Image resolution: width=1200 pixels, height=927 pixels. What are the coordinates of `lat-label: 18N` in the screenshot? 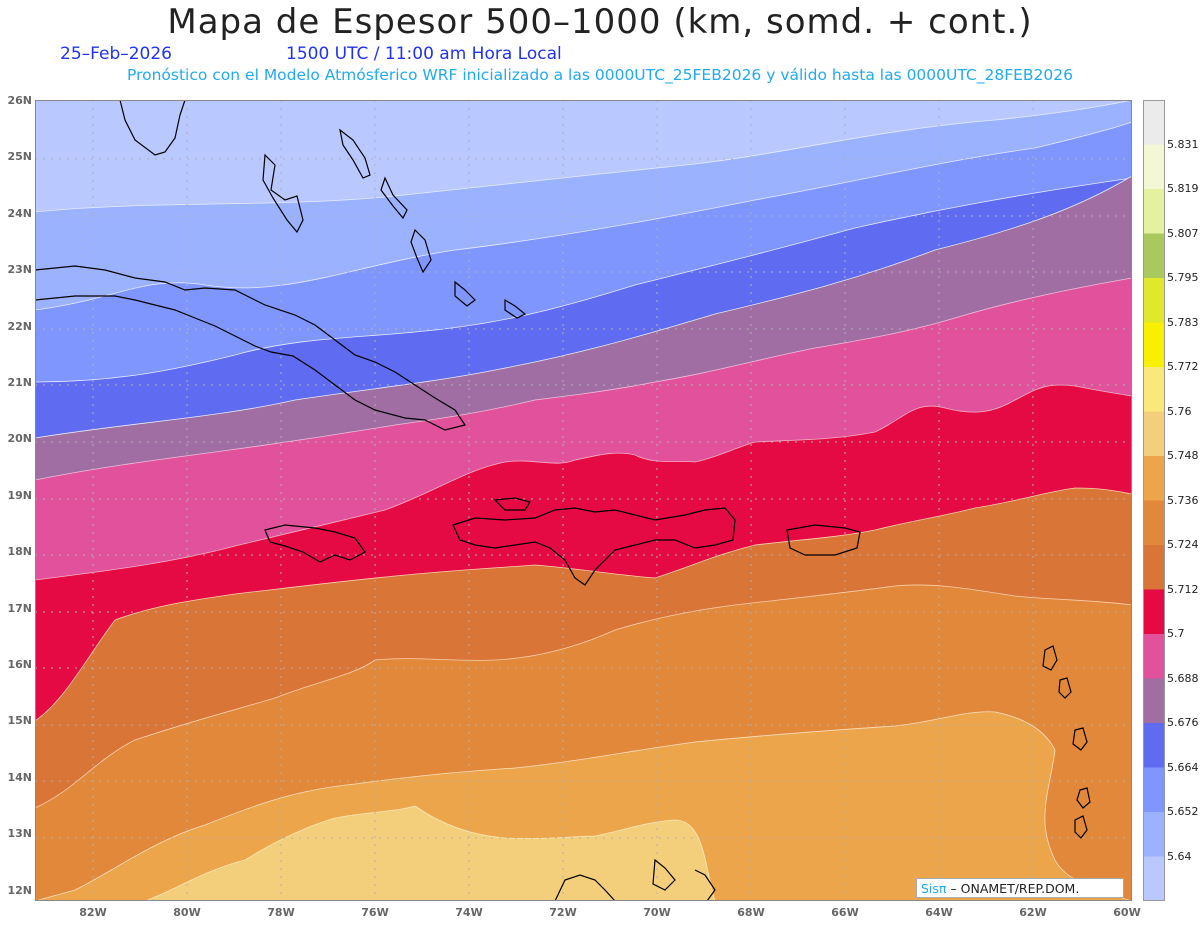 It's located at (19, 552).